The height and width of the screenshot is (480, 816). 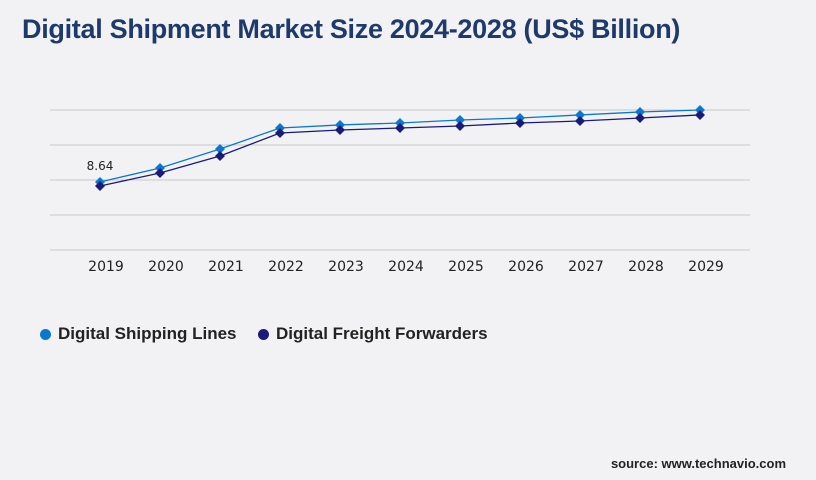 I want to click on x-tick-label: 2020, so click(x=166, y=267).